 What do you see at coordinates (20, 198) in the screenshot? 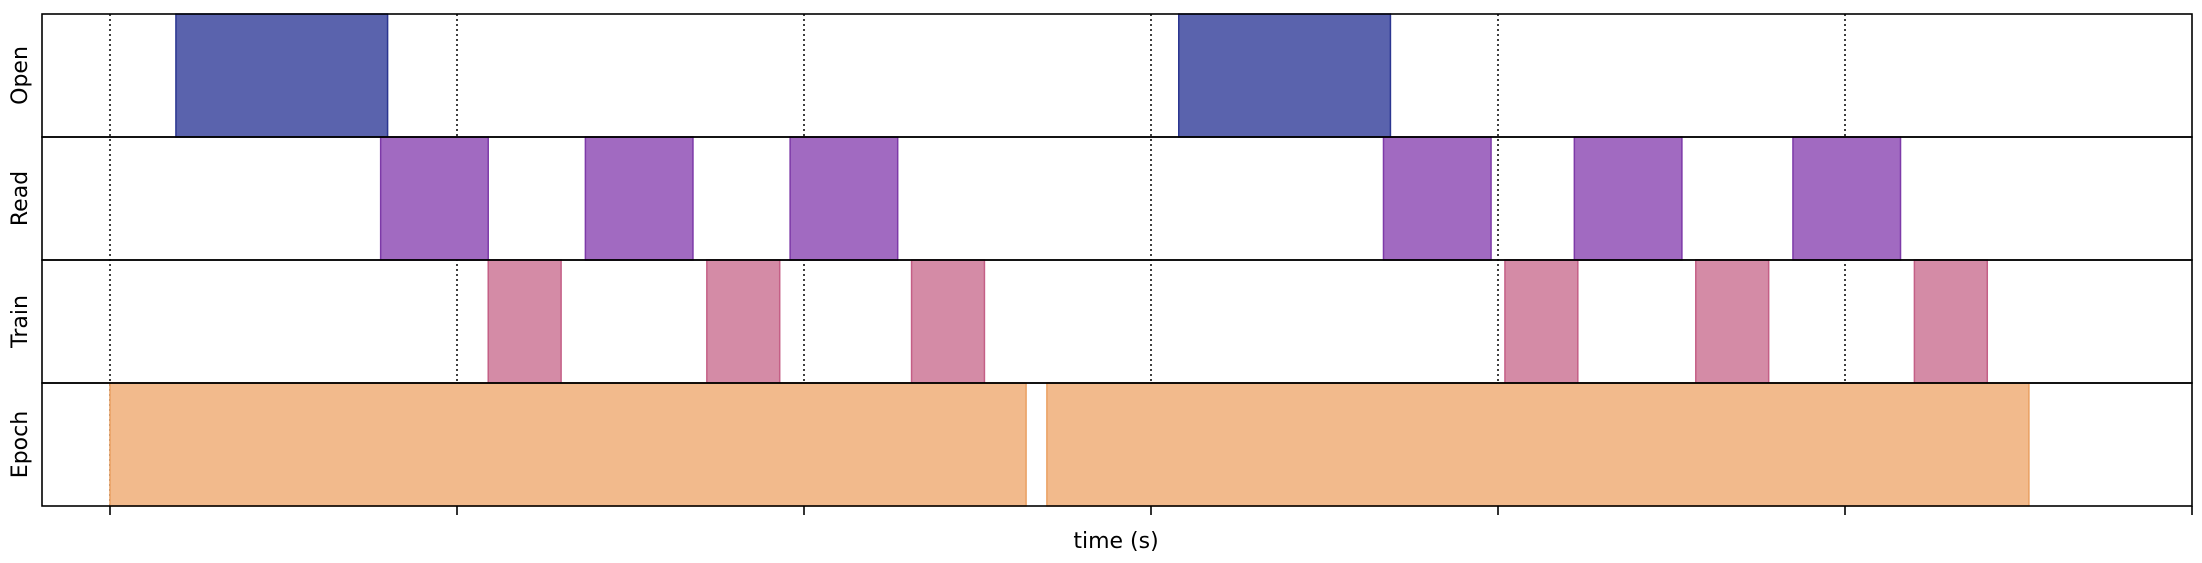
I see `row-label-read: Read` at bounding box center [20, 198].